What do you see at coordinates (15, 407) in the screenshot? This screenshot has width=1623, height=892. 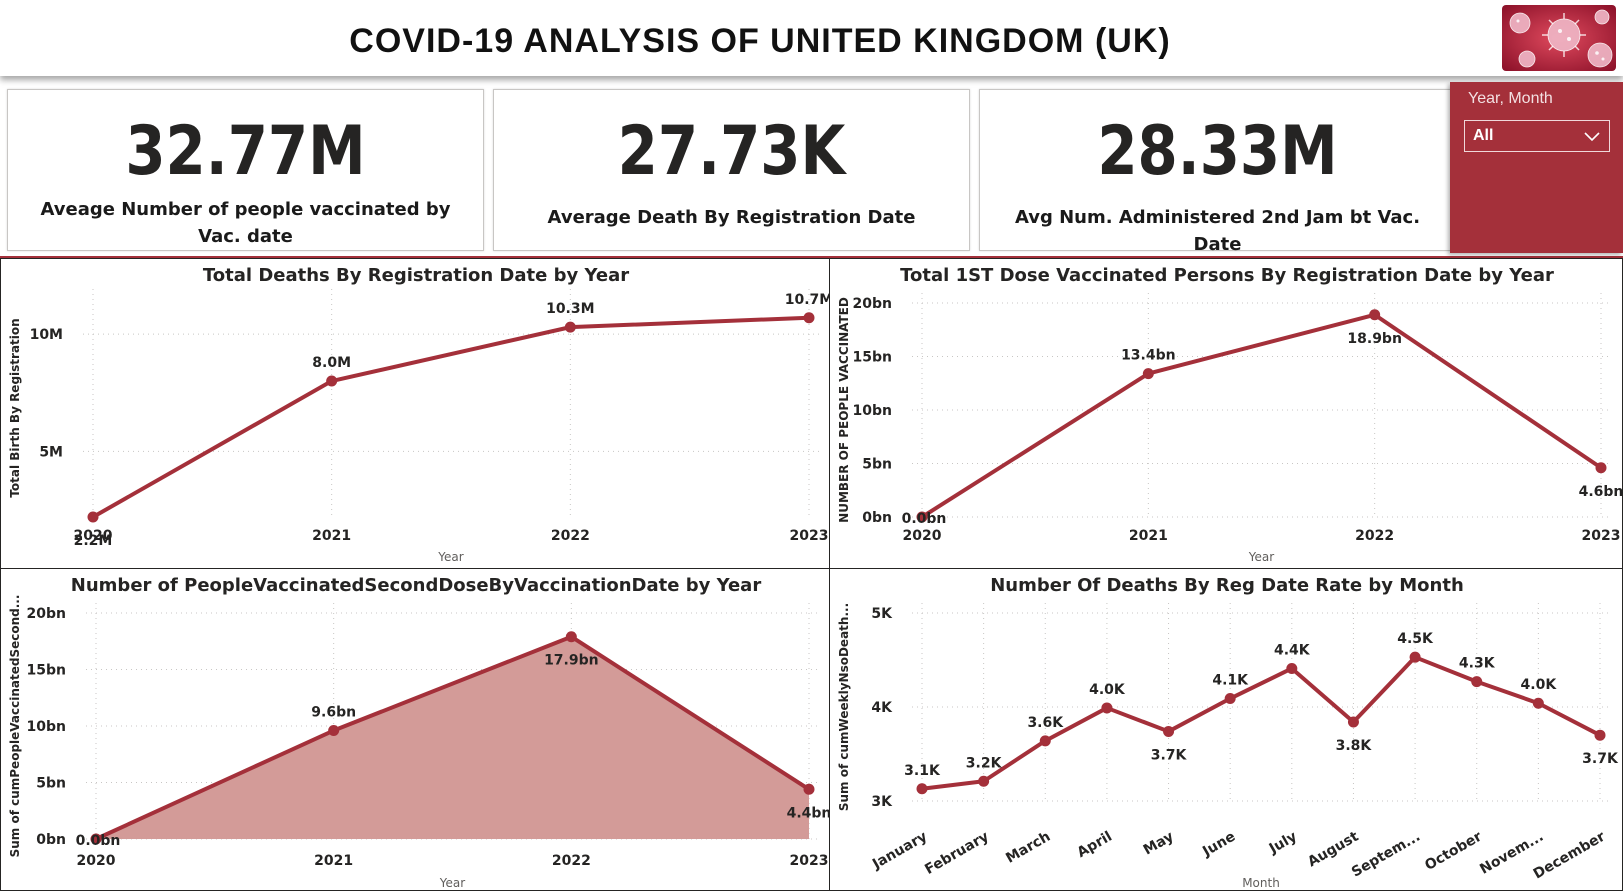 I see `y-axis-title: Total Birth By Registration` at bounding box center [15, 407].